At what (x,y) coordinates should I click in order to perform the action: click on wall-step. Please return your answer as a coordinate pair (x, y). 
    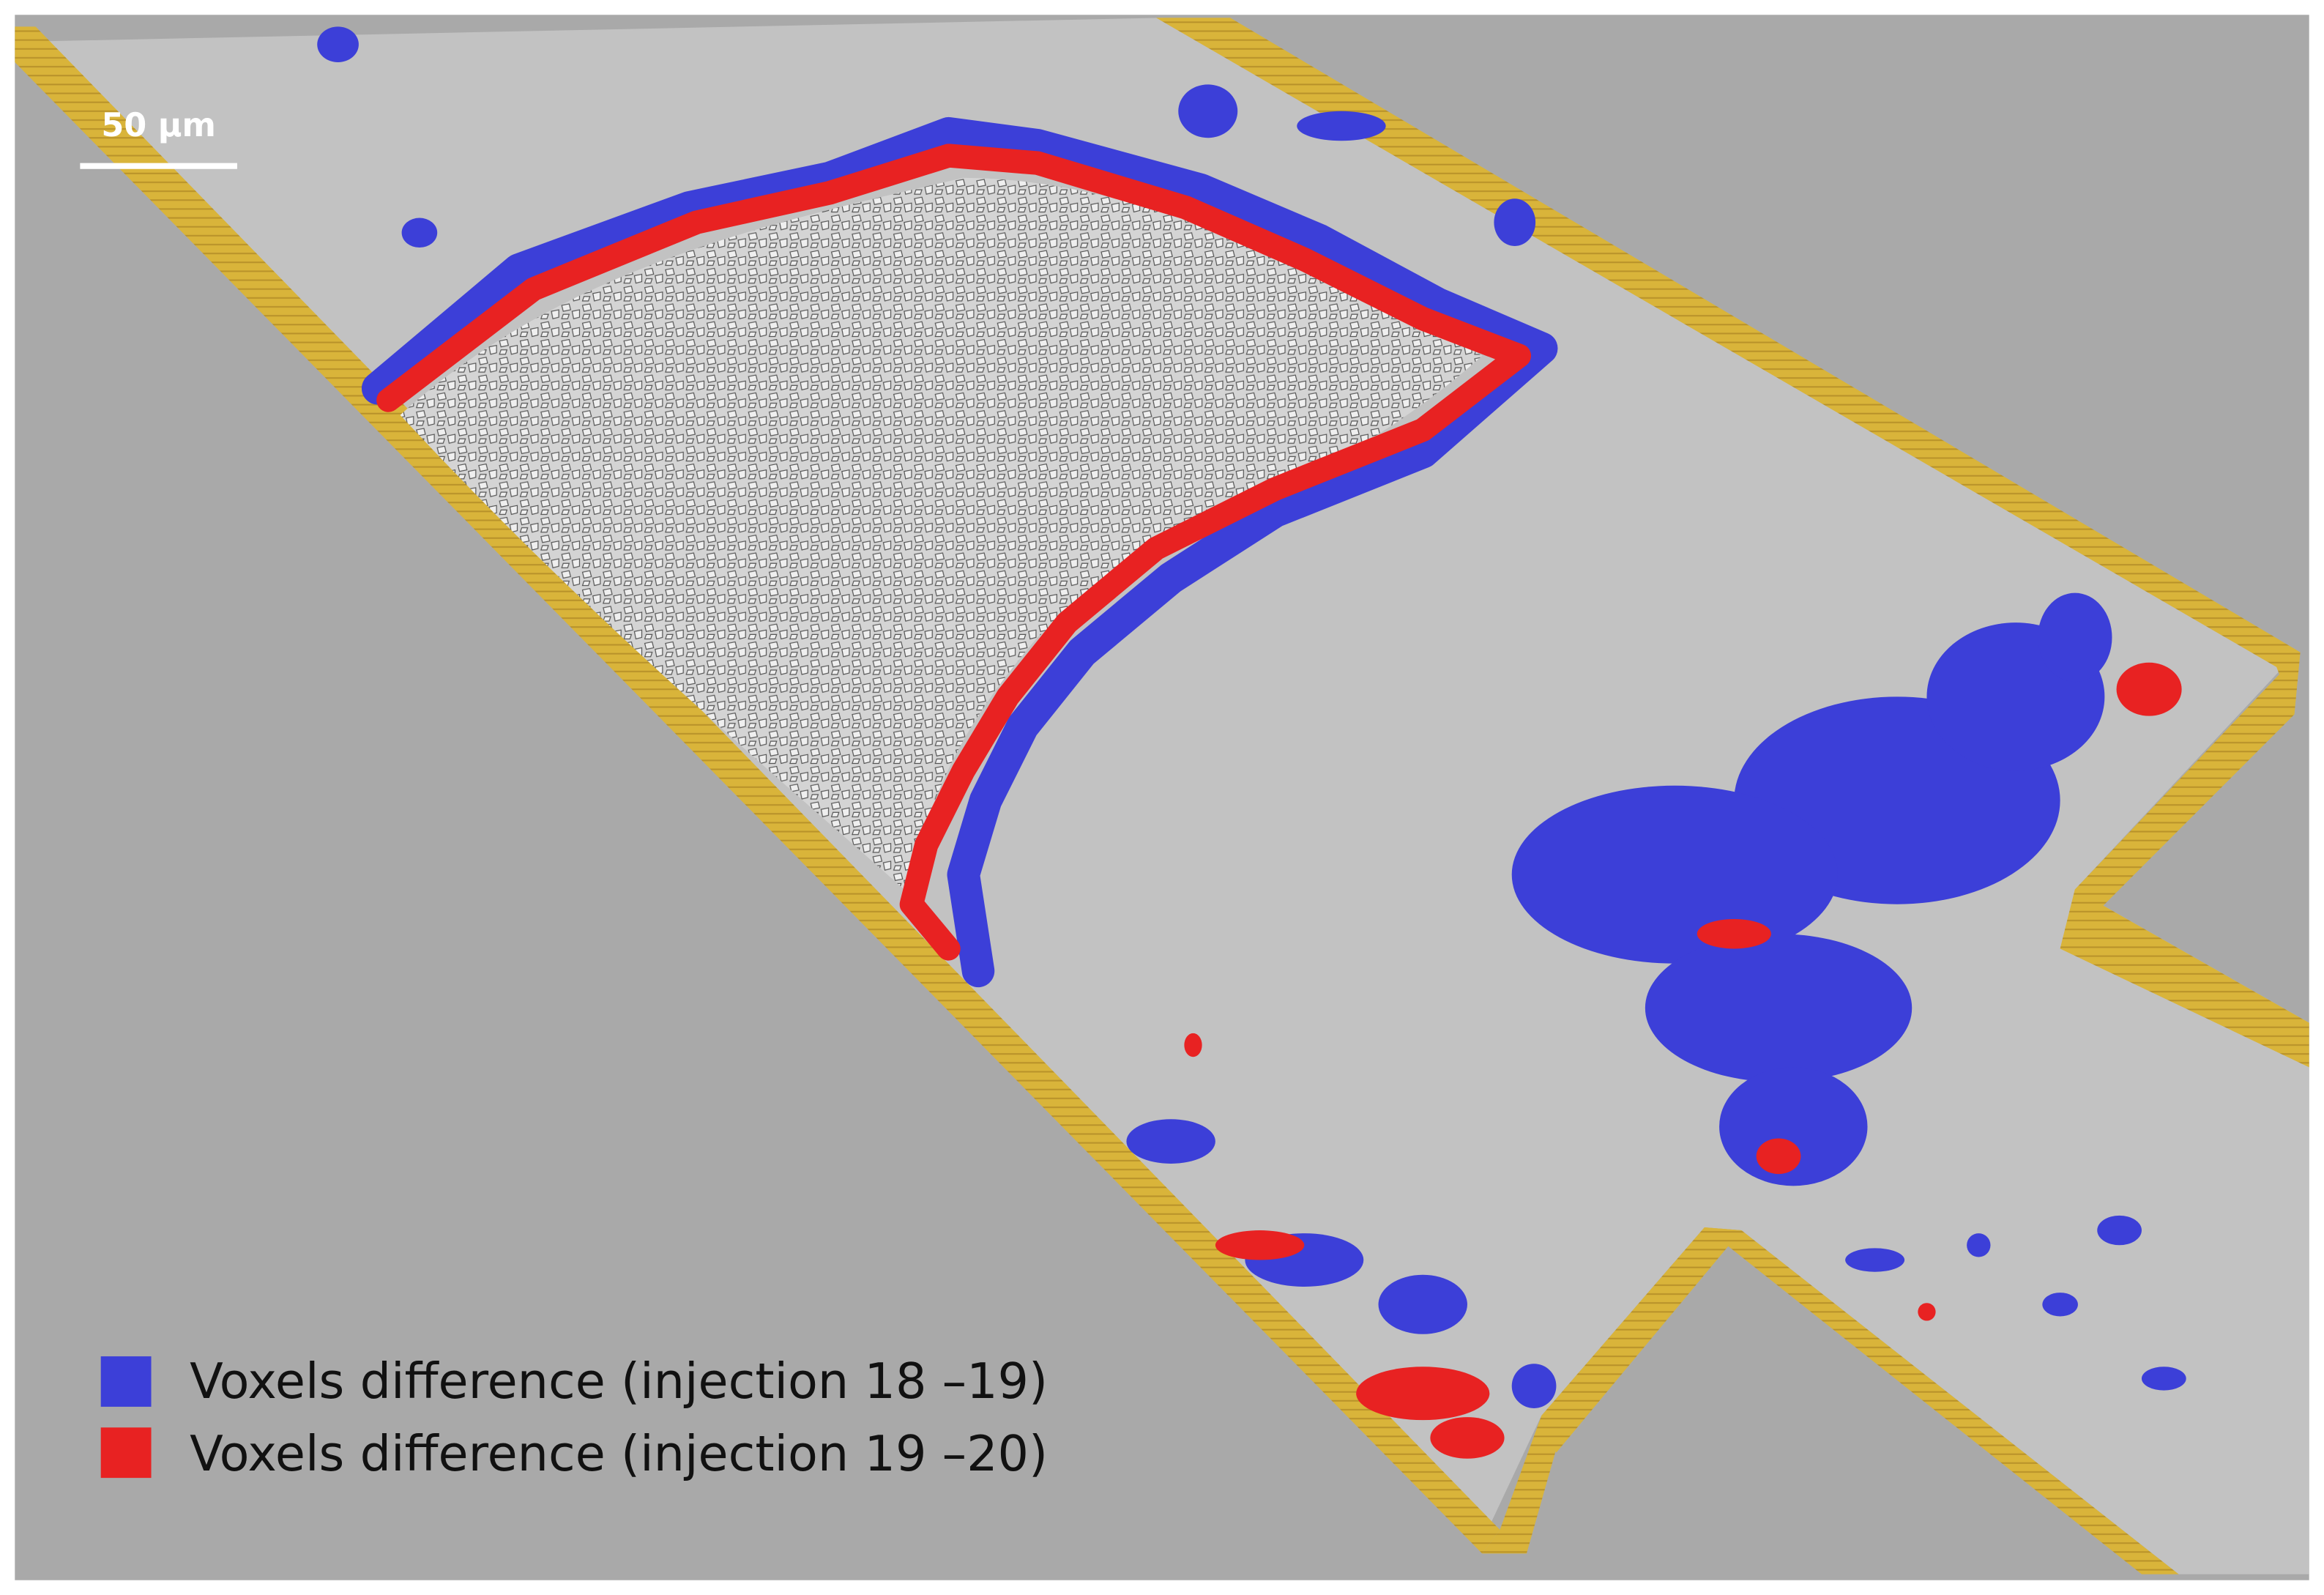
    Looking at the image, I should click on (2180, 801).